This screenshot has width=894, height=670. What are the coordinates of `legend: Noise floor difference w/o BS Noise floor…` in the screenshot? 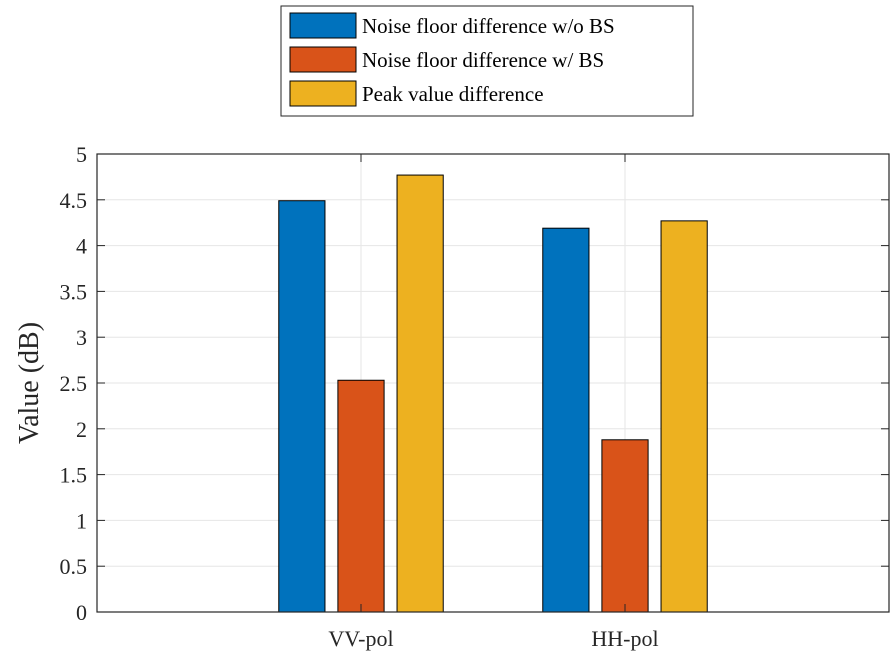 It's located at (487, 61).